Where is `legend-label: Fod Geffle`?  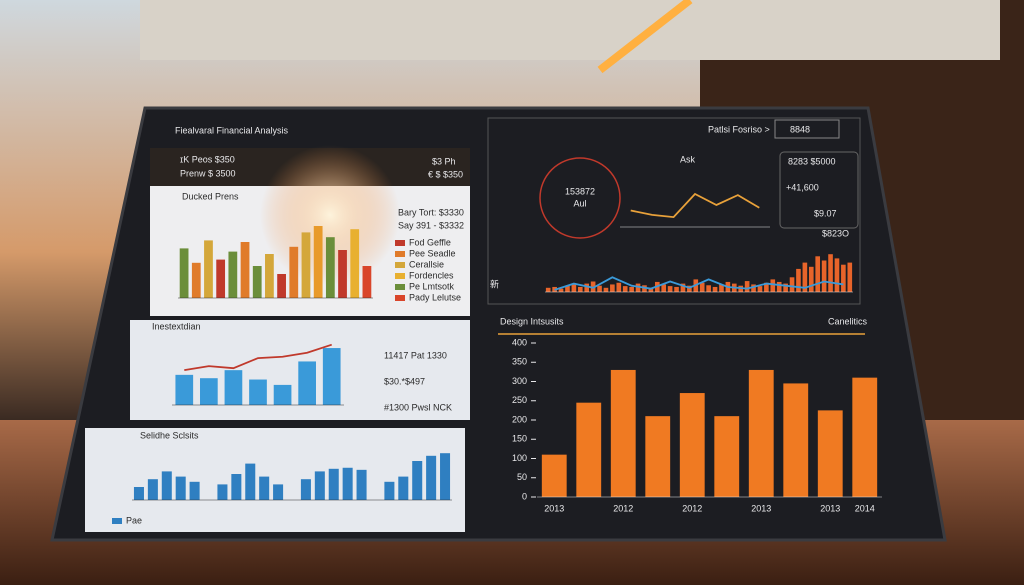 legend-label: Fod Geffle is located at coordinates (430, 242).